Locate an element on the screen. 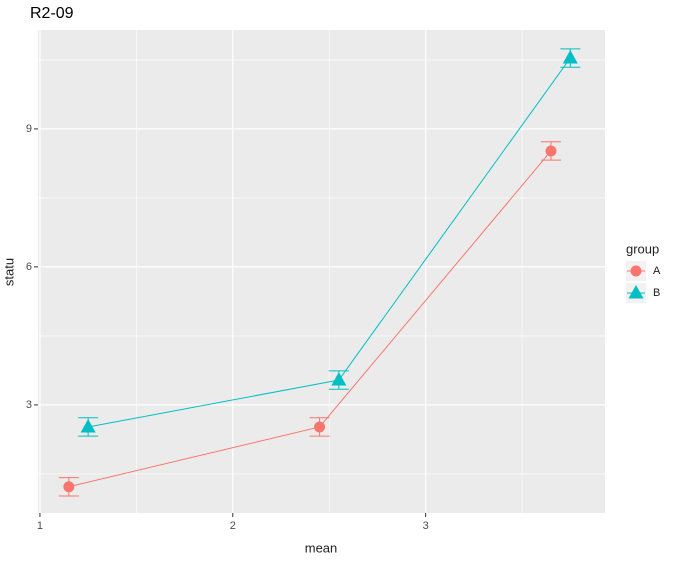 Image resolution: width=678 pixels, height=562 pixels. x-tick-label: 3 is located at coordinates (426, 526).